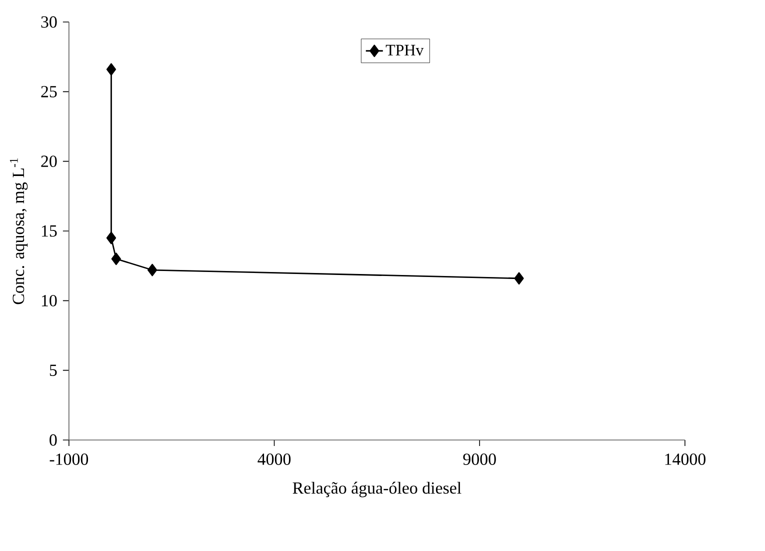 The height and width of the screenshot is (551, 765). I want to click on y-tick-label: 0, so click(53, 440).